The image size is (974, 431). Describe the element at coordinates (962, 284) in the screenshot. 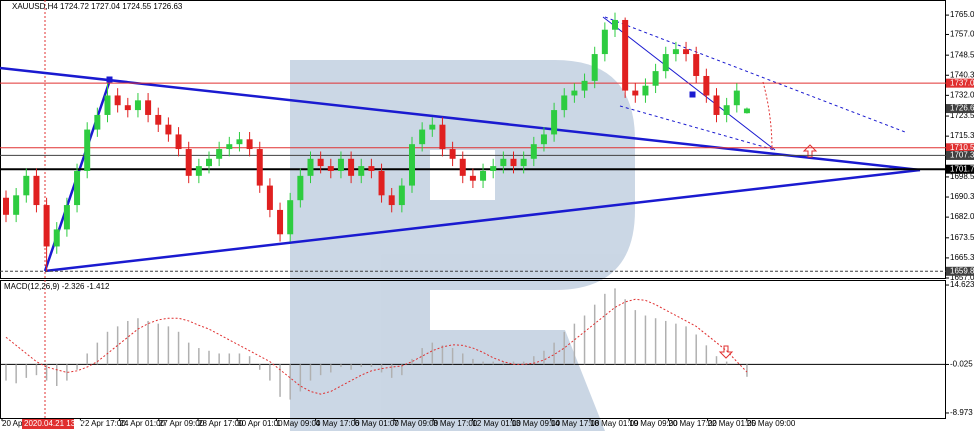

I see `y-tick-label: 14.623` at that location.